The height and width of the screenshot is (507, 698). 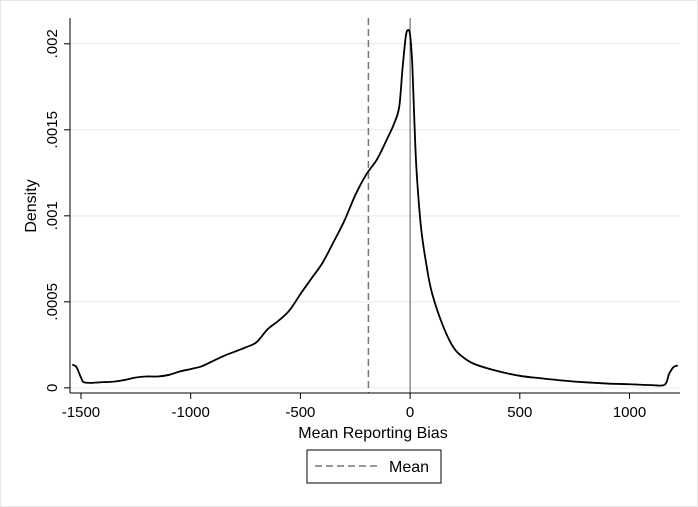 What do you see at coordinates (300, 412) in the screenshot?
I see `x-tick-label: -500` at bounding box center [300, 412].